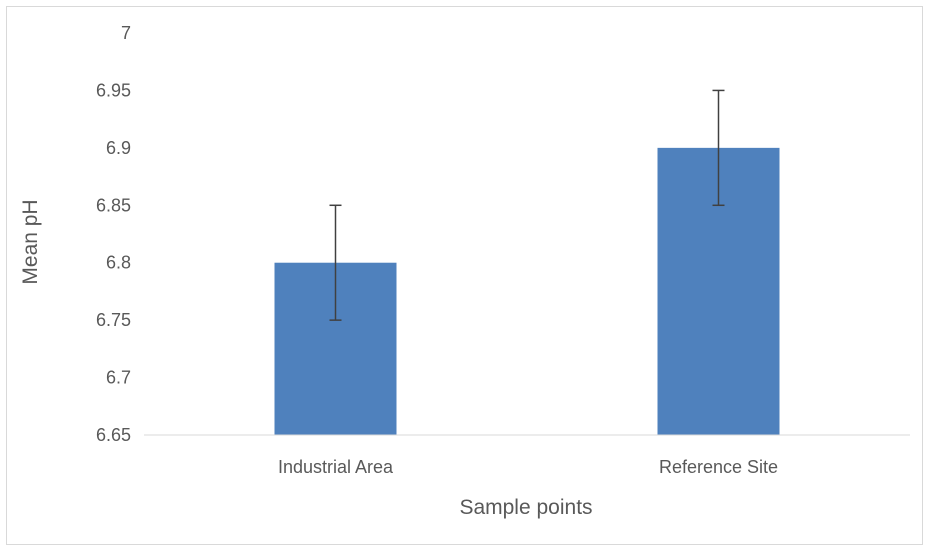 This screenshot has height=551, width=929. What do you see at coordinates (118, 263) in the screenshot?
I see `y-tick-label: 6.8` at bounding box center [118, 263].